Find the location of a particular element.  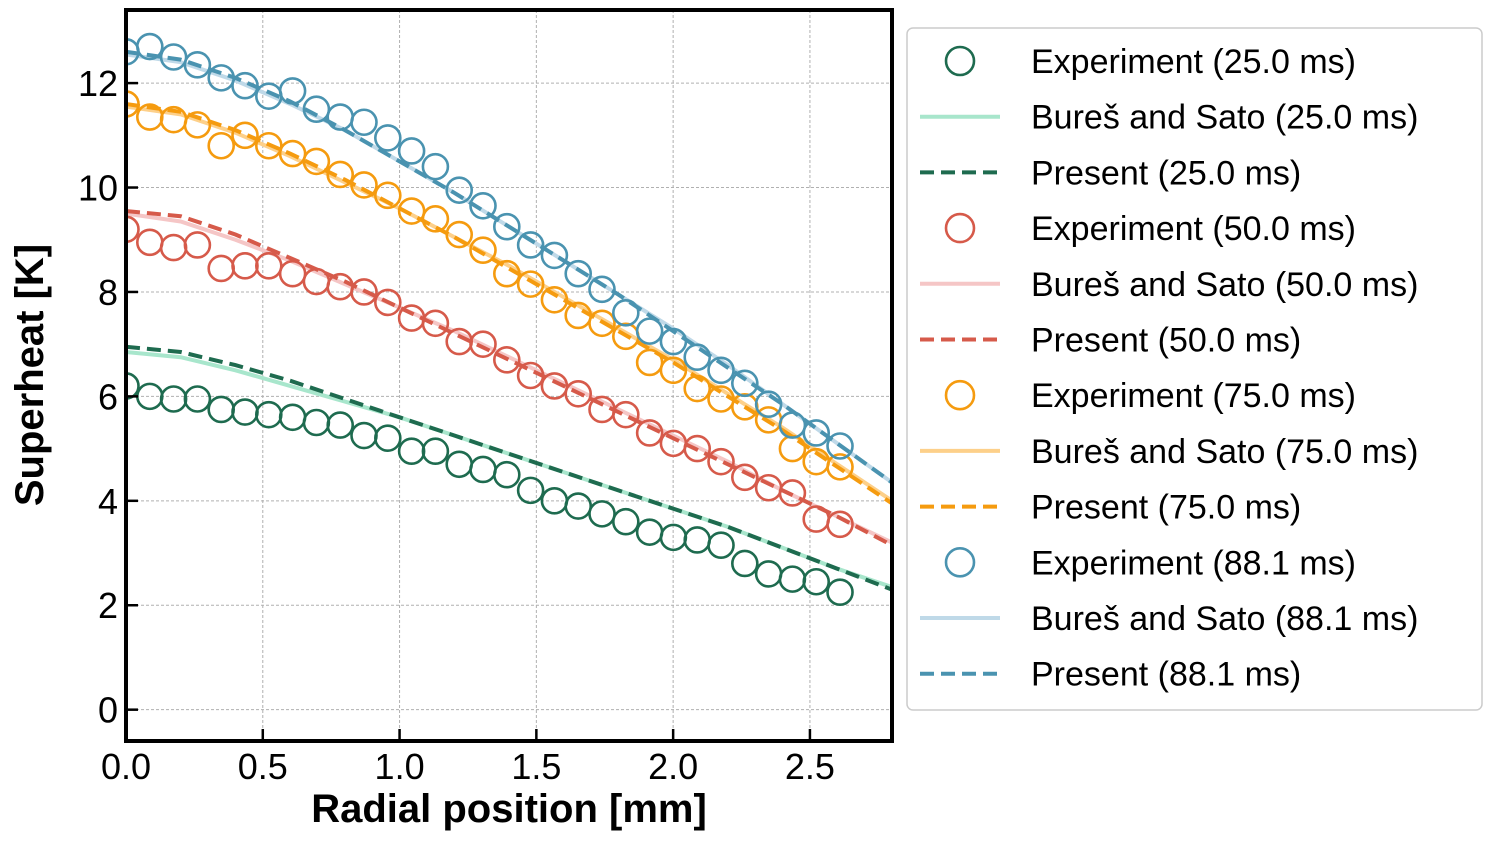

x-tick-label: 2.0 is located at coordinates (673, 766).